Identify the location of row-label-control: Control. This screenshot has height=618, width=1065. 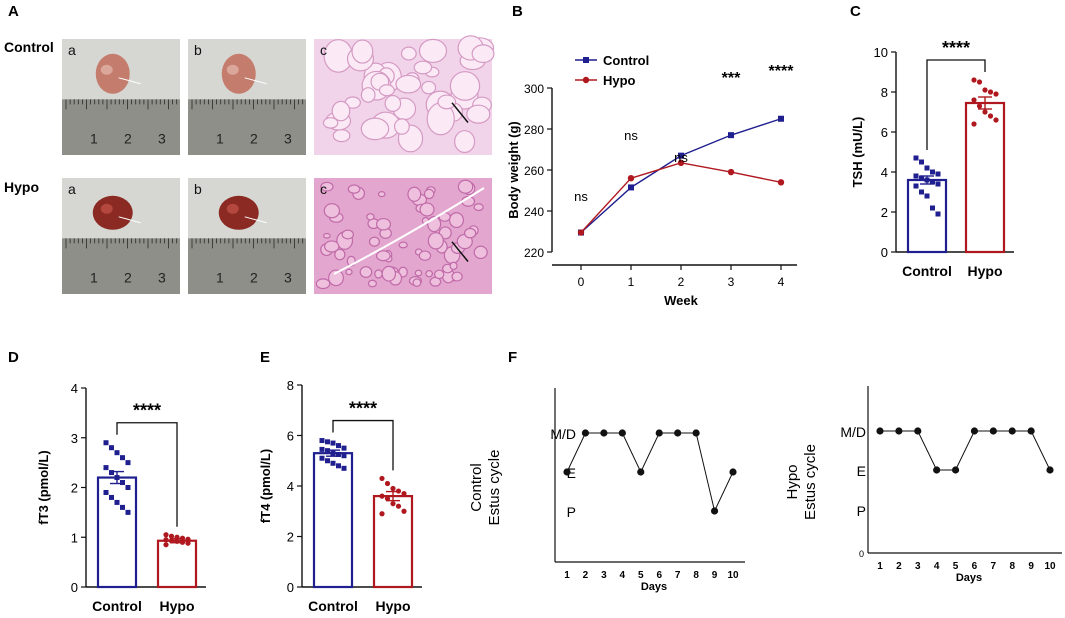
(29, 47).